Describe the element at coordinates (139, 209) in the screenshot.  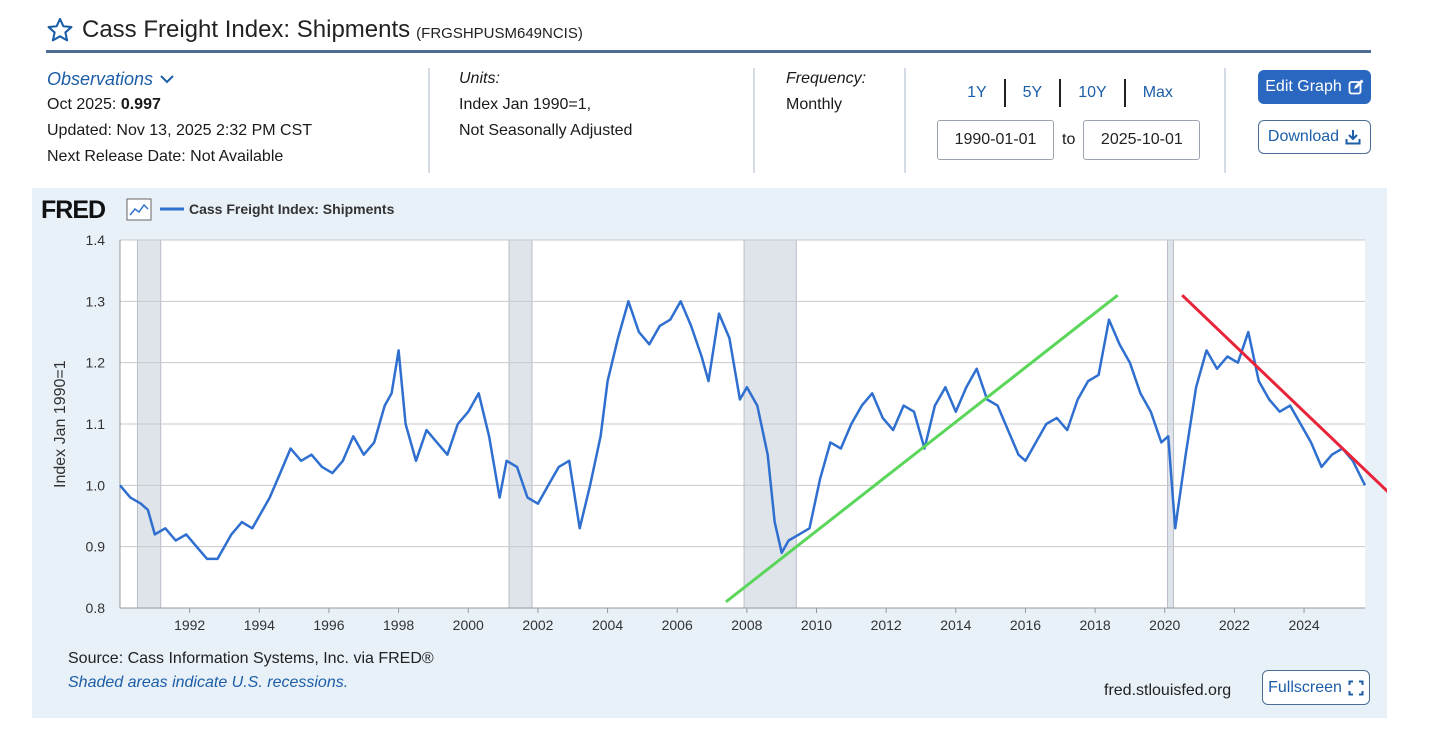
I see `chart-mini-icon` at that location.